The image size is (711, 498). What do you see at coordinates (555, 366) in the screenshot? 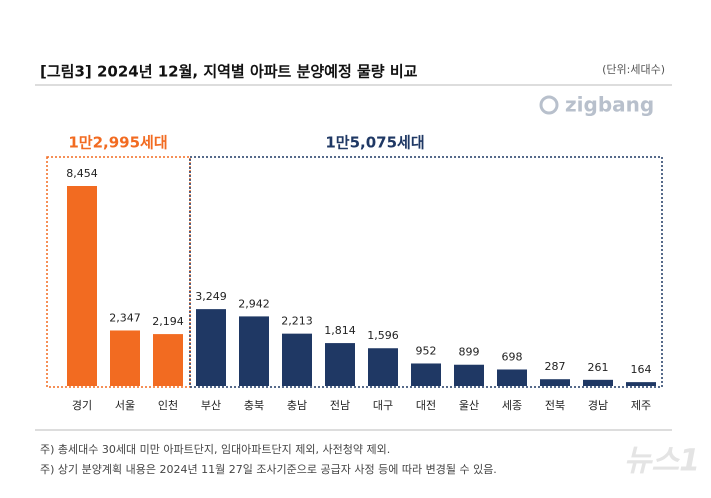
I see `value-label: 287` at bounding box center [555, 366].